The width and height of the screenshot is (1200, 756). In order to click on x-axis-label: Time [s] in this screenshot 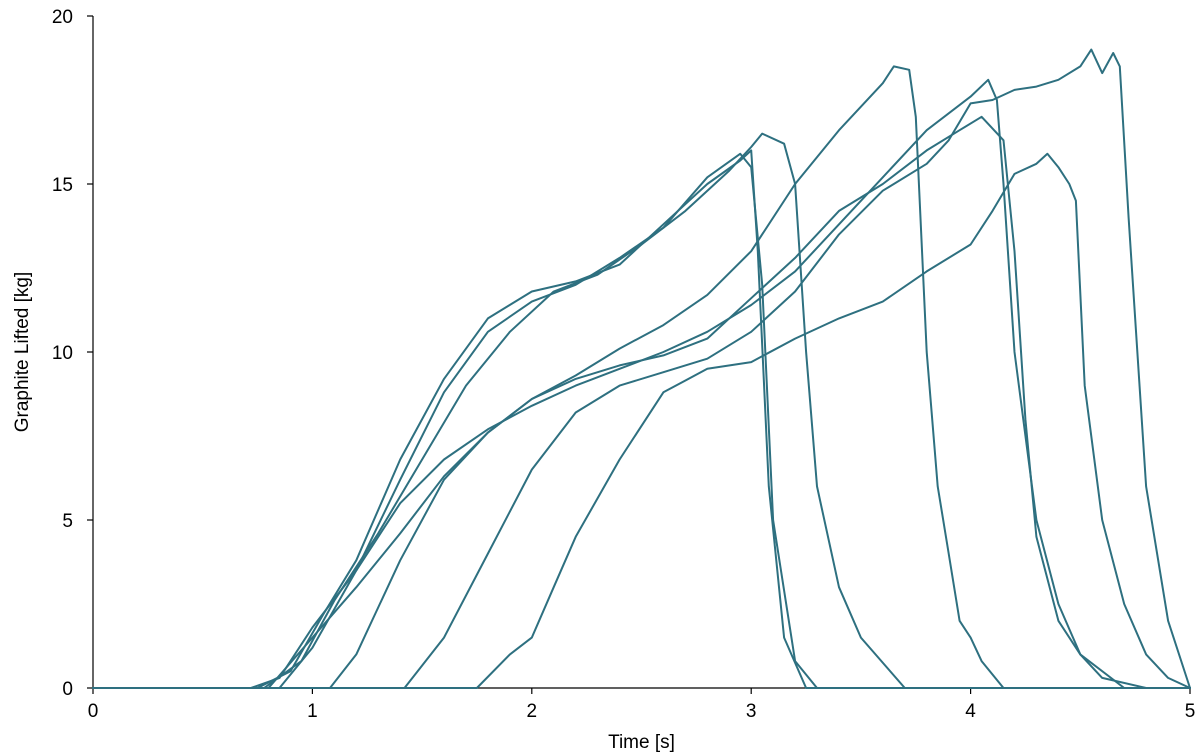, I will do `click(641, 742)`.